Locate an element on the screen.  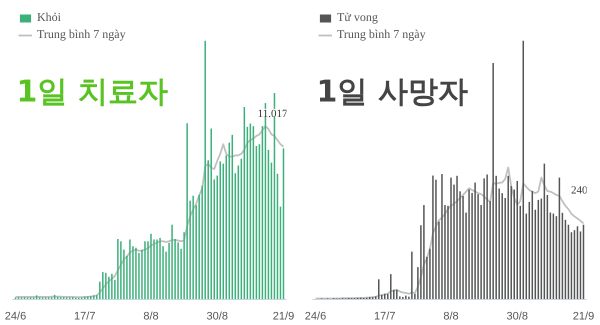
text: 1일 사망자 is located at coordinates (392, 92).